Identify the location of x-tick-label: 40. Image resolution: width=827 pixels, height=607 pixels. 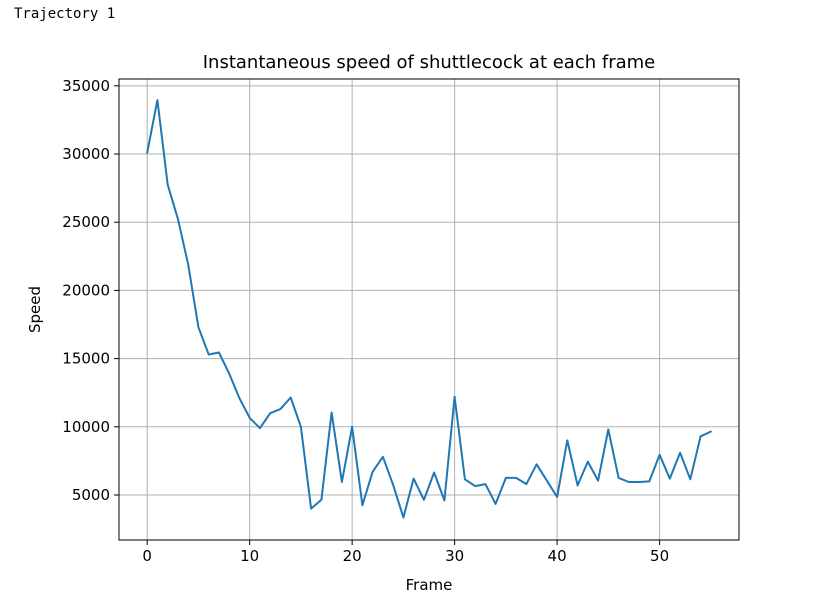
(557, 556).